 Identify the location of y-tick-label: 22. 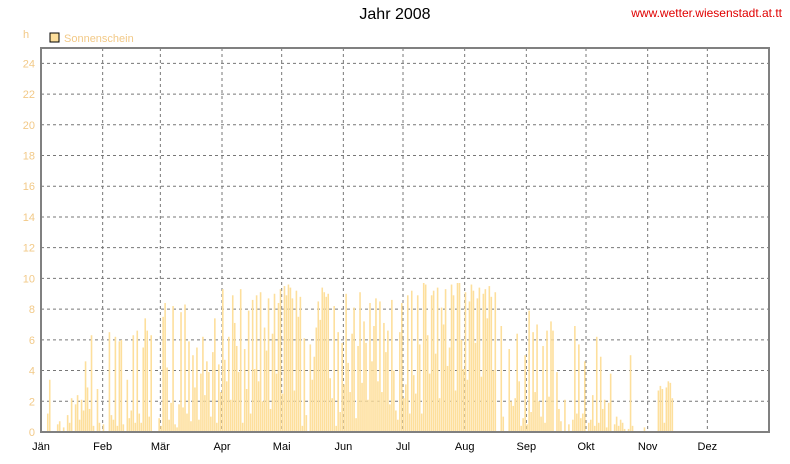
(29, 95).